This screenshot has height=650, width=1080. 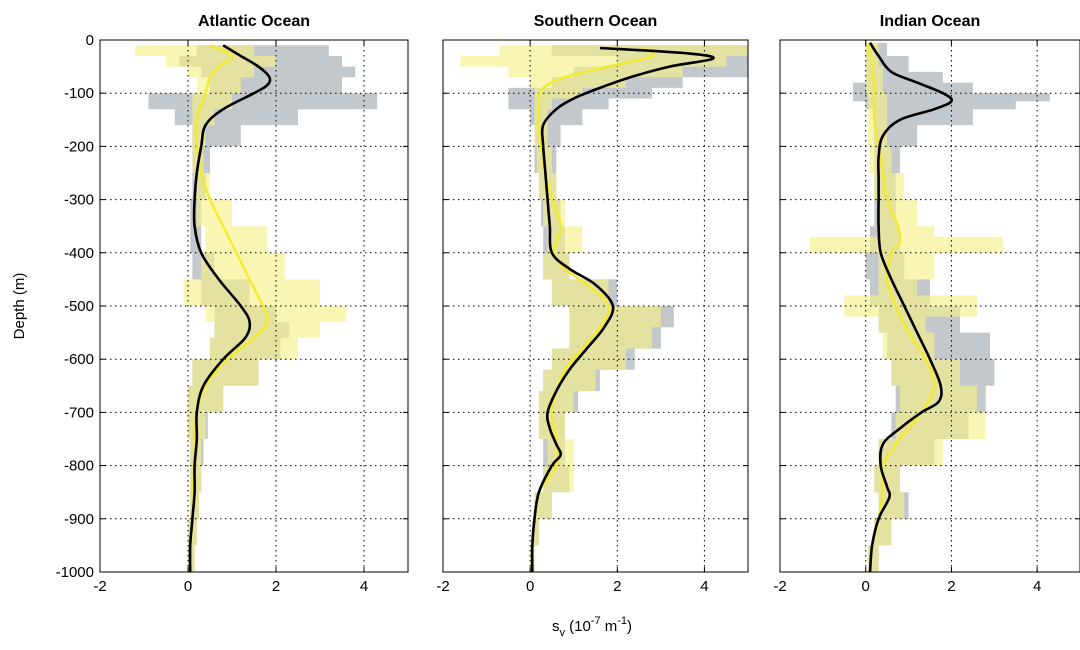 I want to click on panel-title: Indian Ocean, so click(x=930, y=21).